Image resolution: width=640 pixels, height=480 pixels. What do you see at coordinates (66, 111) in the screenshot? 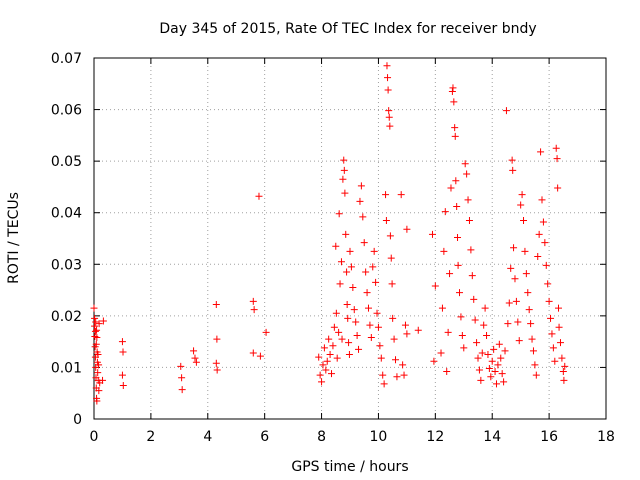
I see `y-tick-label: 0.06` at bounding box center [66, 111].